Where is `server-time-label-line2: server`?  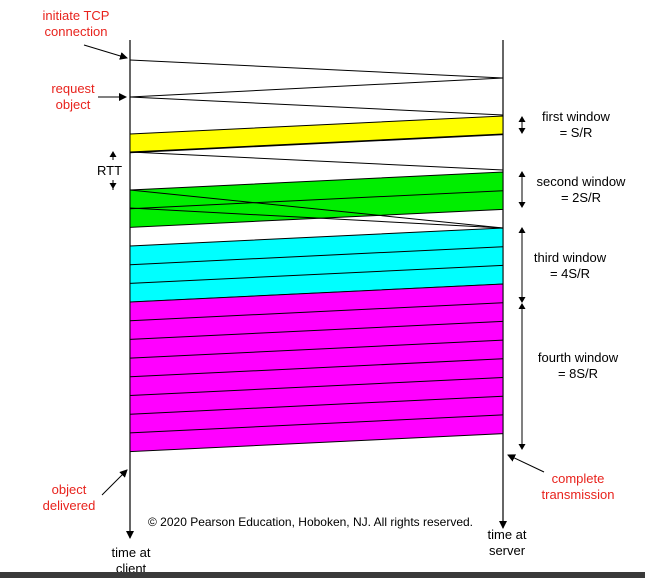
server-time-label-line2: server is located at coordinates (507, 550).